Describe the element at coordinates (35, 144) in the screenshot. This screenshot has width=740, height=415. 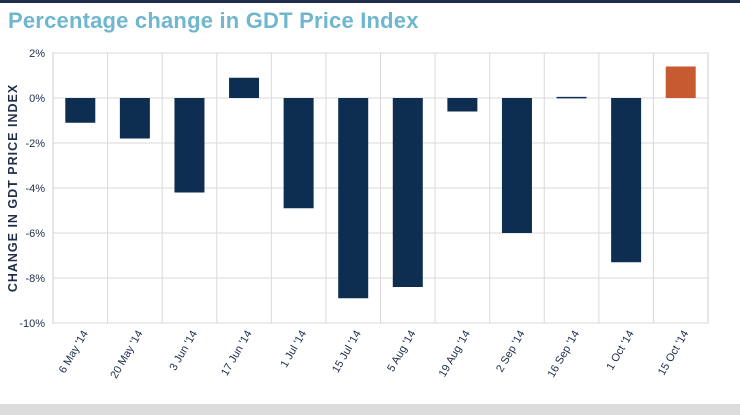
I see `y-tick-label: -2%` at that location.